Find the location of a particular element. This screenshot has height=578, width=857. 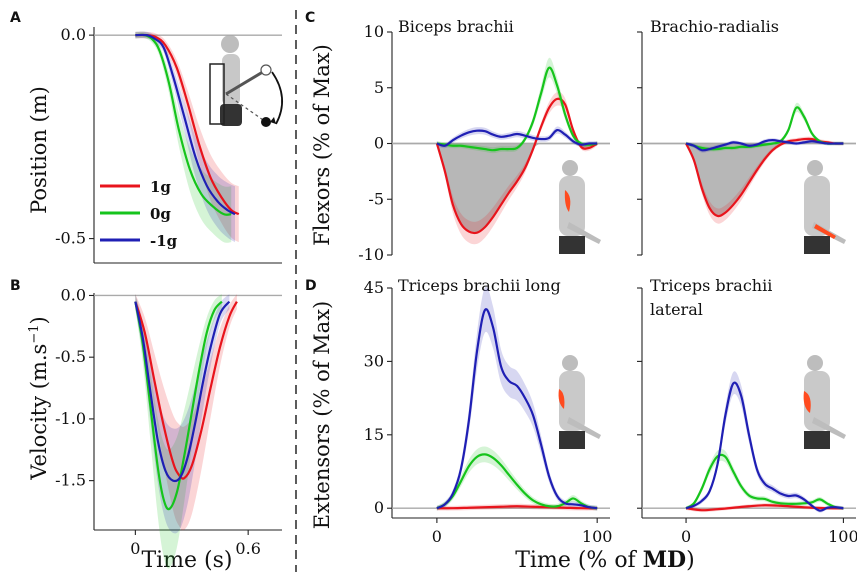

y-tick-label: 45 is located at coordinates (374, 287).